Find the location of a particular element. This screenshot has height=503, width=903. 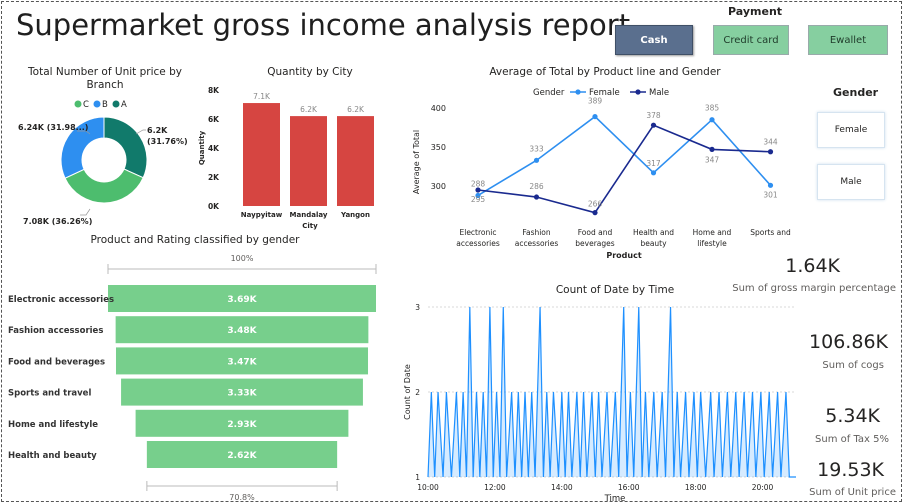

funnel-bar-value-label: 2.93K is located at coordinates (242, 425).